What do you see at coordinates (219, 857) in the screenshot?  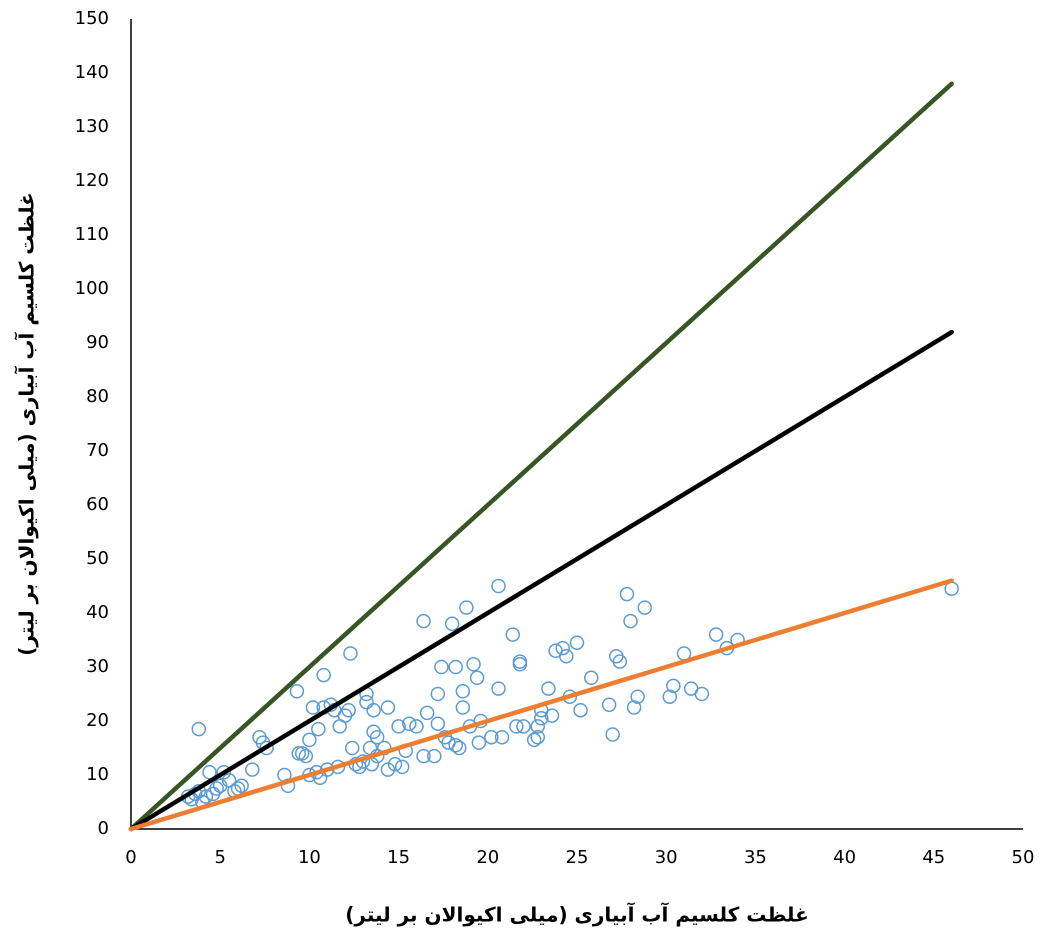 I see `x-tick-label: 5` at bounding box center [219, 857].